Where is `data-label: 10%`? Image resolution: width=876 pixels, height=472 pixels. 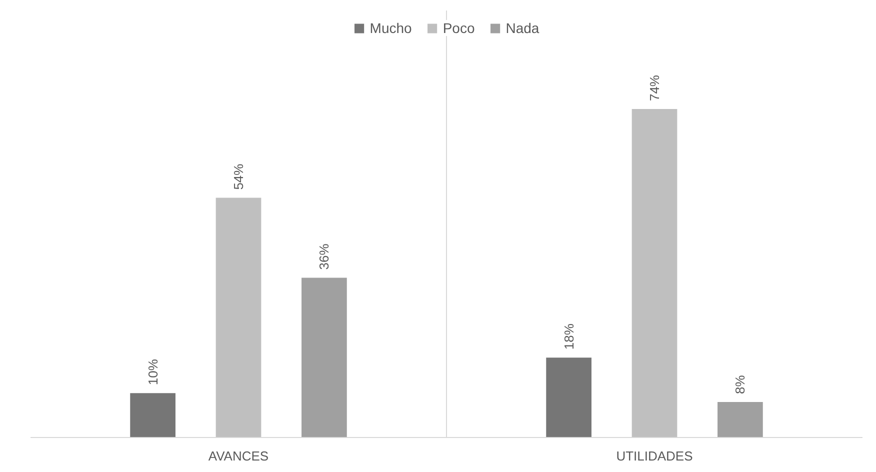
data-label: 10% is located at coordinates (152, 372).